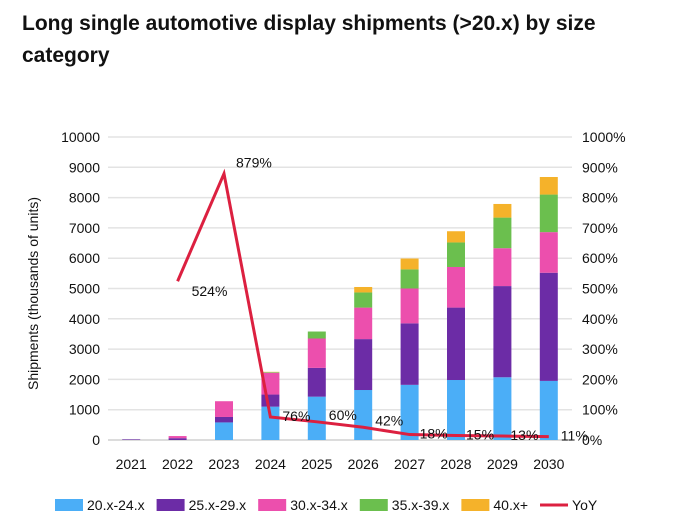  Describe the element at coordinates (319, 505) in the screenshot. I see `legend-label: 30.x-34.x` at that location.